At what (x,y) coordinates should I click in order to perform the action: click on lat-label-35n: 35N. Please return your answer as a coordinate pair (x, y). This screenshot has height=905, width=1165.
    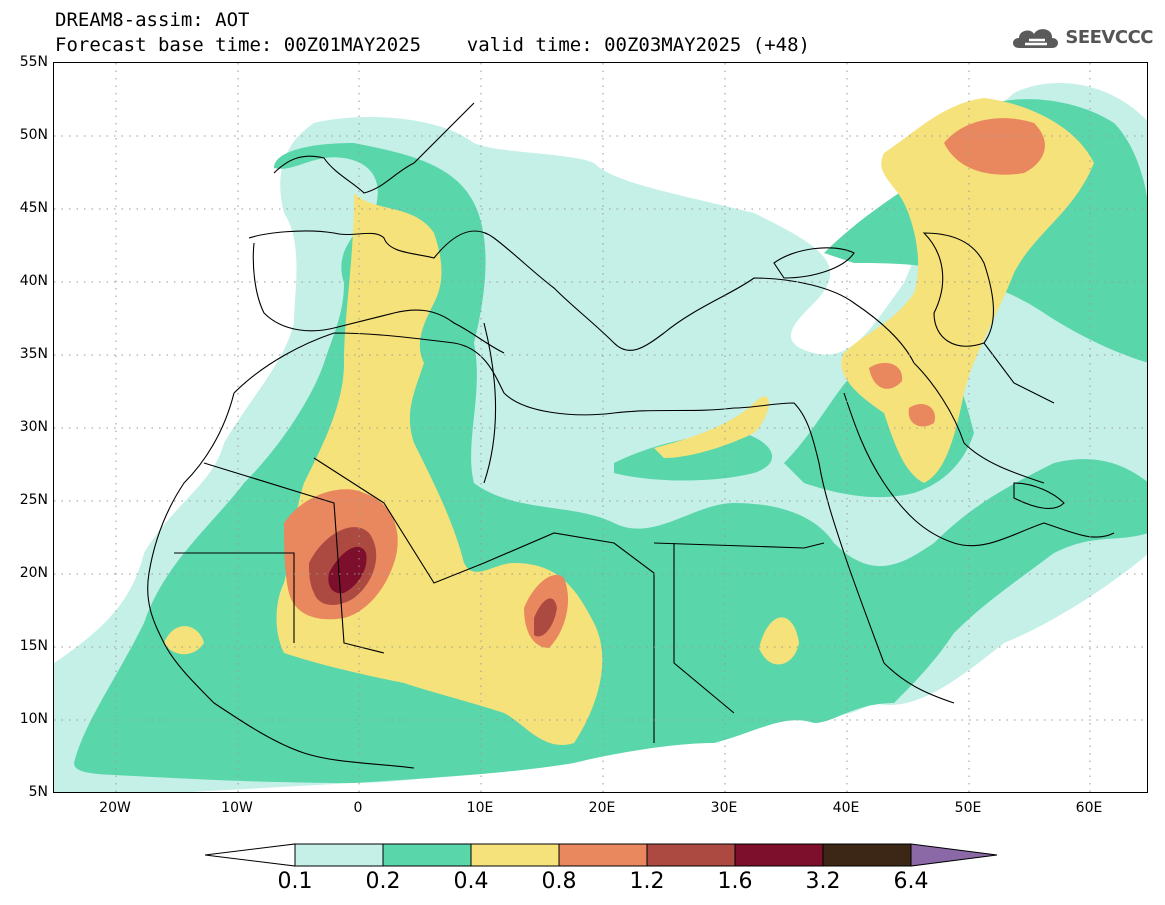
    Looking at the image, I should click on (33, 354).